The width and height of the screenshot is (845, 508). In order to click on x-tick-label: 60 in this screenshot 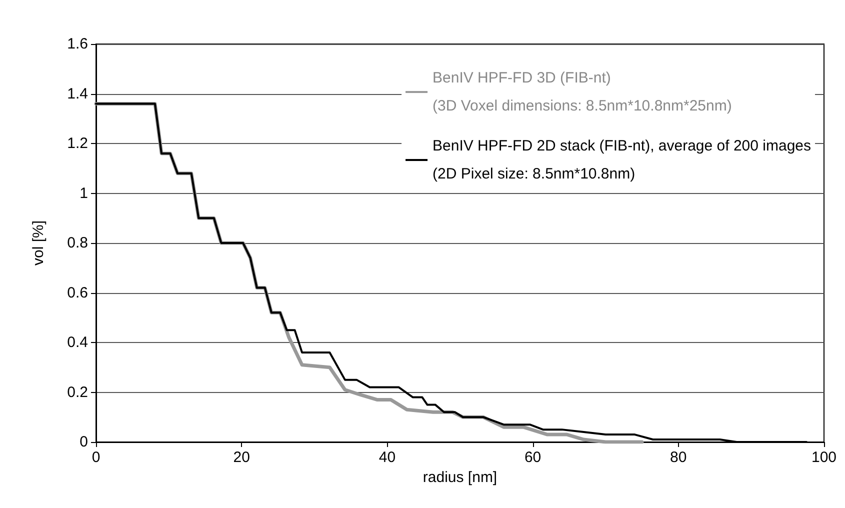, I will do `click(533, 457)`.